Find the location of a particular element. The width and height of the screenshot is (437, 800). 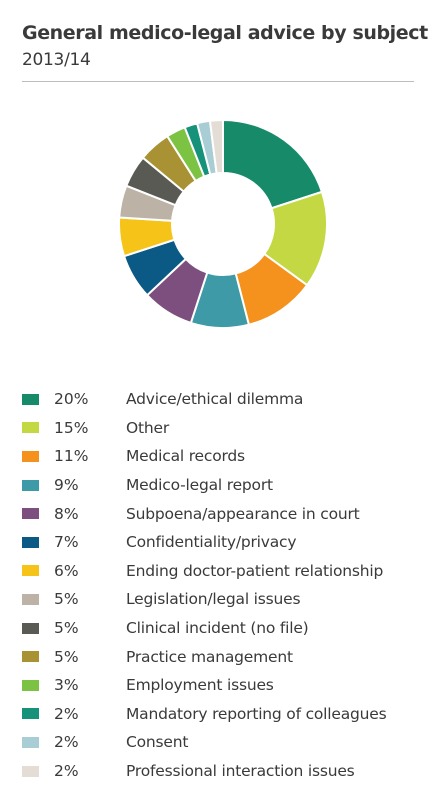

legend-label: Clinical incident (no file) is located at coordinates (217, 628).